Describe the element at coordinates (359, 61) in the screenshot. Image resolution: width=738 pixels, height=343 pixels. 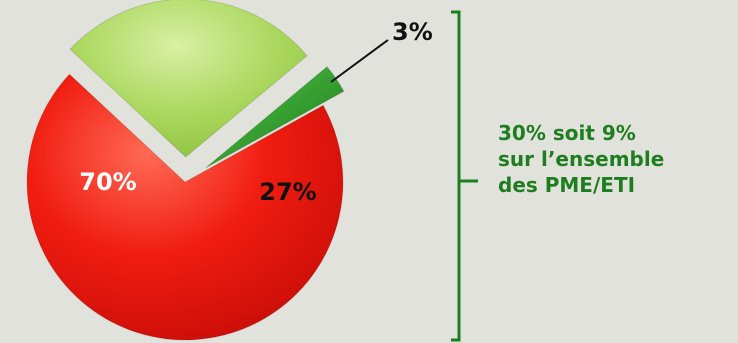
I see `leader-line` at that location.